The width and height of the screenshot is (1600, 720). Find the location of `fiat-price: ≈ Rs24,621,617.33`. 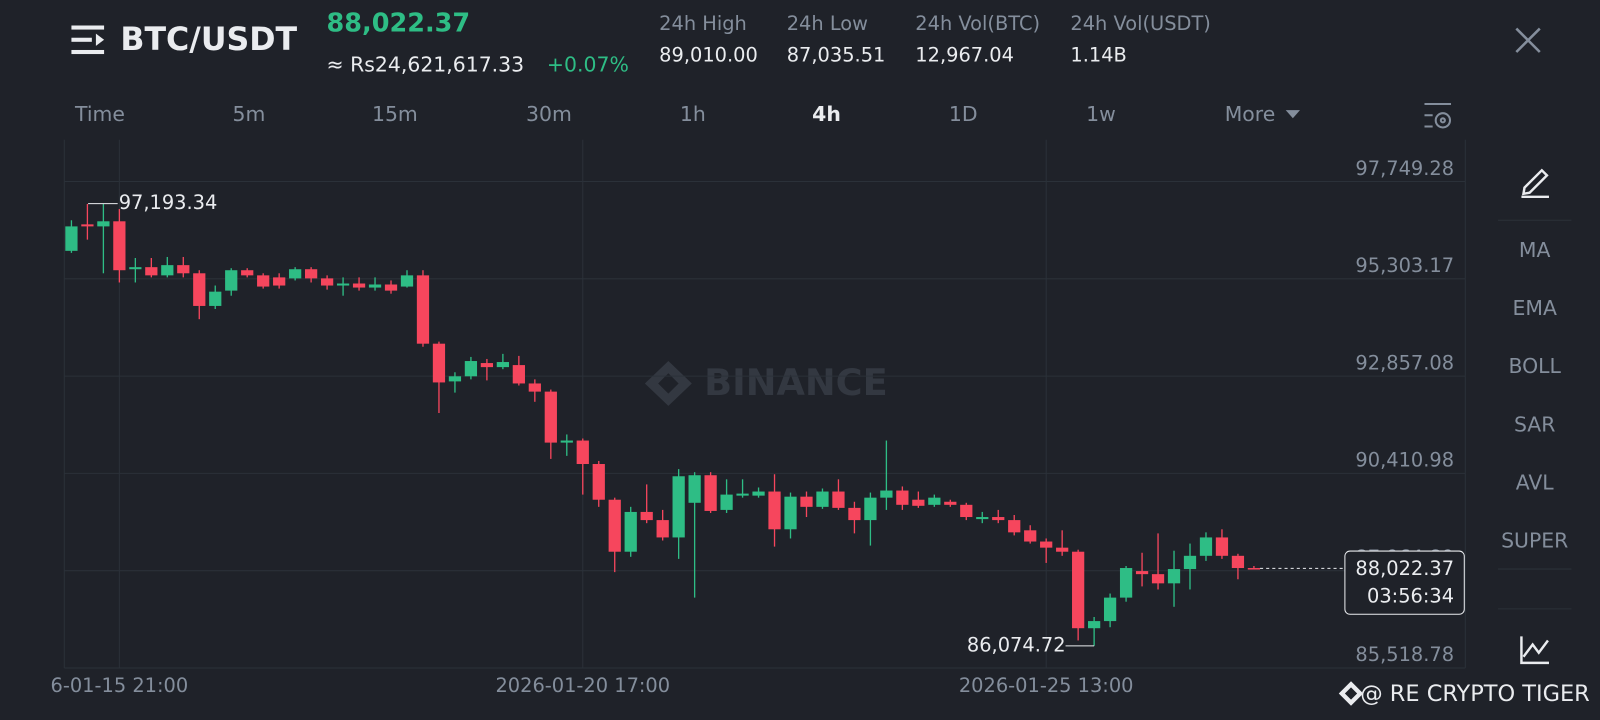

fiat-price: ≈ Rs24,621,617.33 is located at coordinates (426, 64).